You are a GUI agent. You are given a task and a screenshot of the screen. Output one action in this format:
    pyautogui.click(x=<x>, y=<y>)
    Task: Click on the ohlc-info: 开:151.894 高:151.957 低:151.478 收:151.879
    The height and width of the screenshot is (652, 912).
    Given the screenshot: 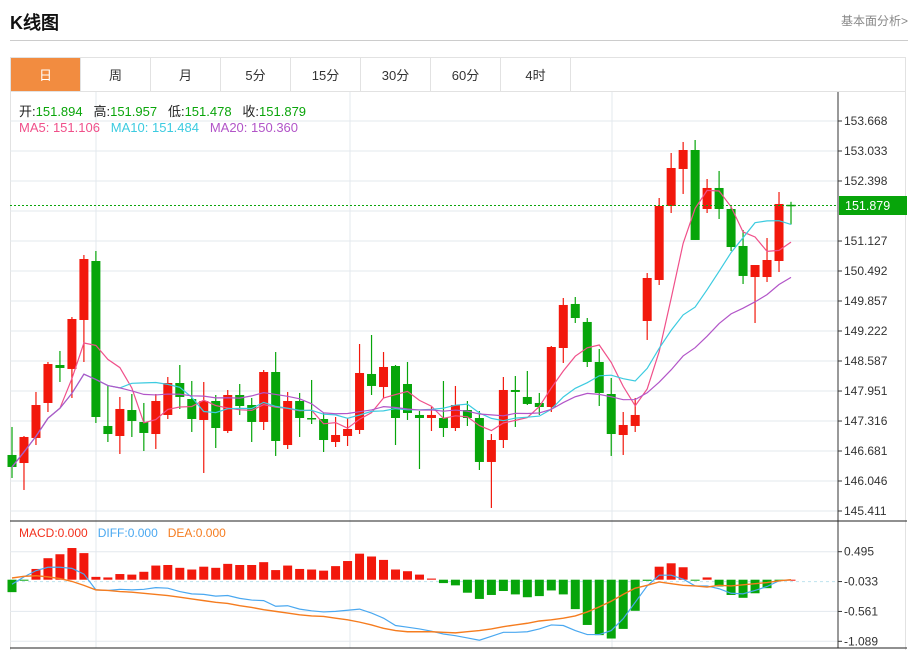 What is the action you would take?
    pyautogui.click(x=162, y=110)
    